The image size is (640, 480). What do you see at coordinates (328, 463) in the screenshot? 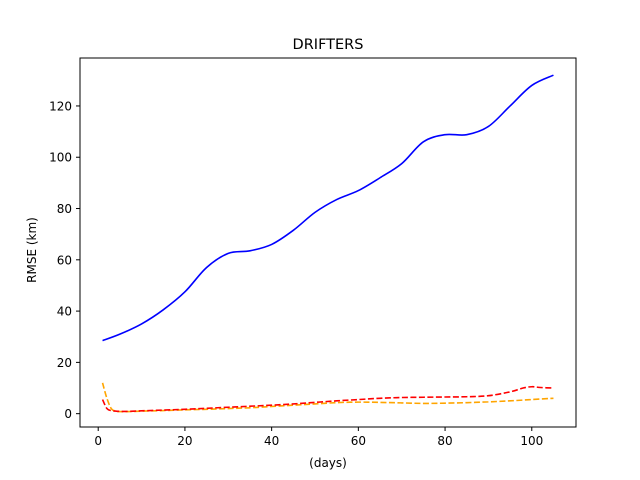
I see `x-axis-label: (days)` at bounding box center [328, 463].